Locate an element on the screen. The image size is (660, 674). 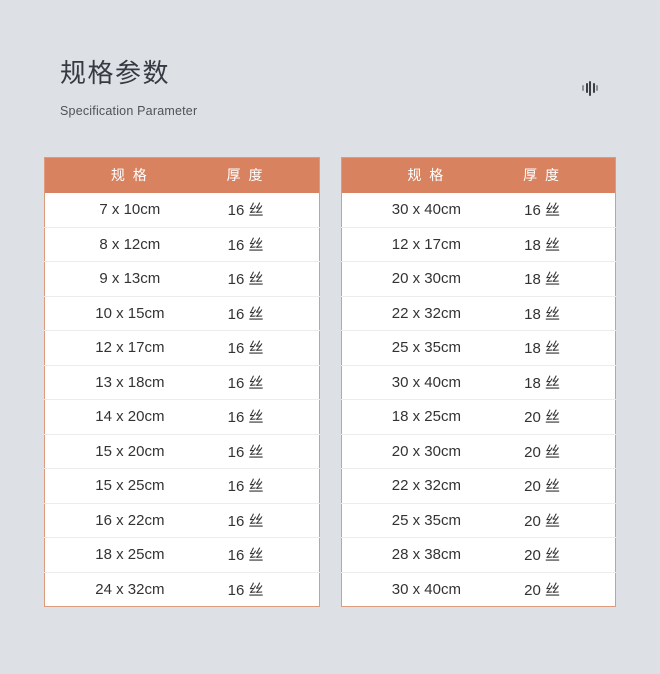
spec-cell: 10 x 15cm is located at coordinates (129, 313).